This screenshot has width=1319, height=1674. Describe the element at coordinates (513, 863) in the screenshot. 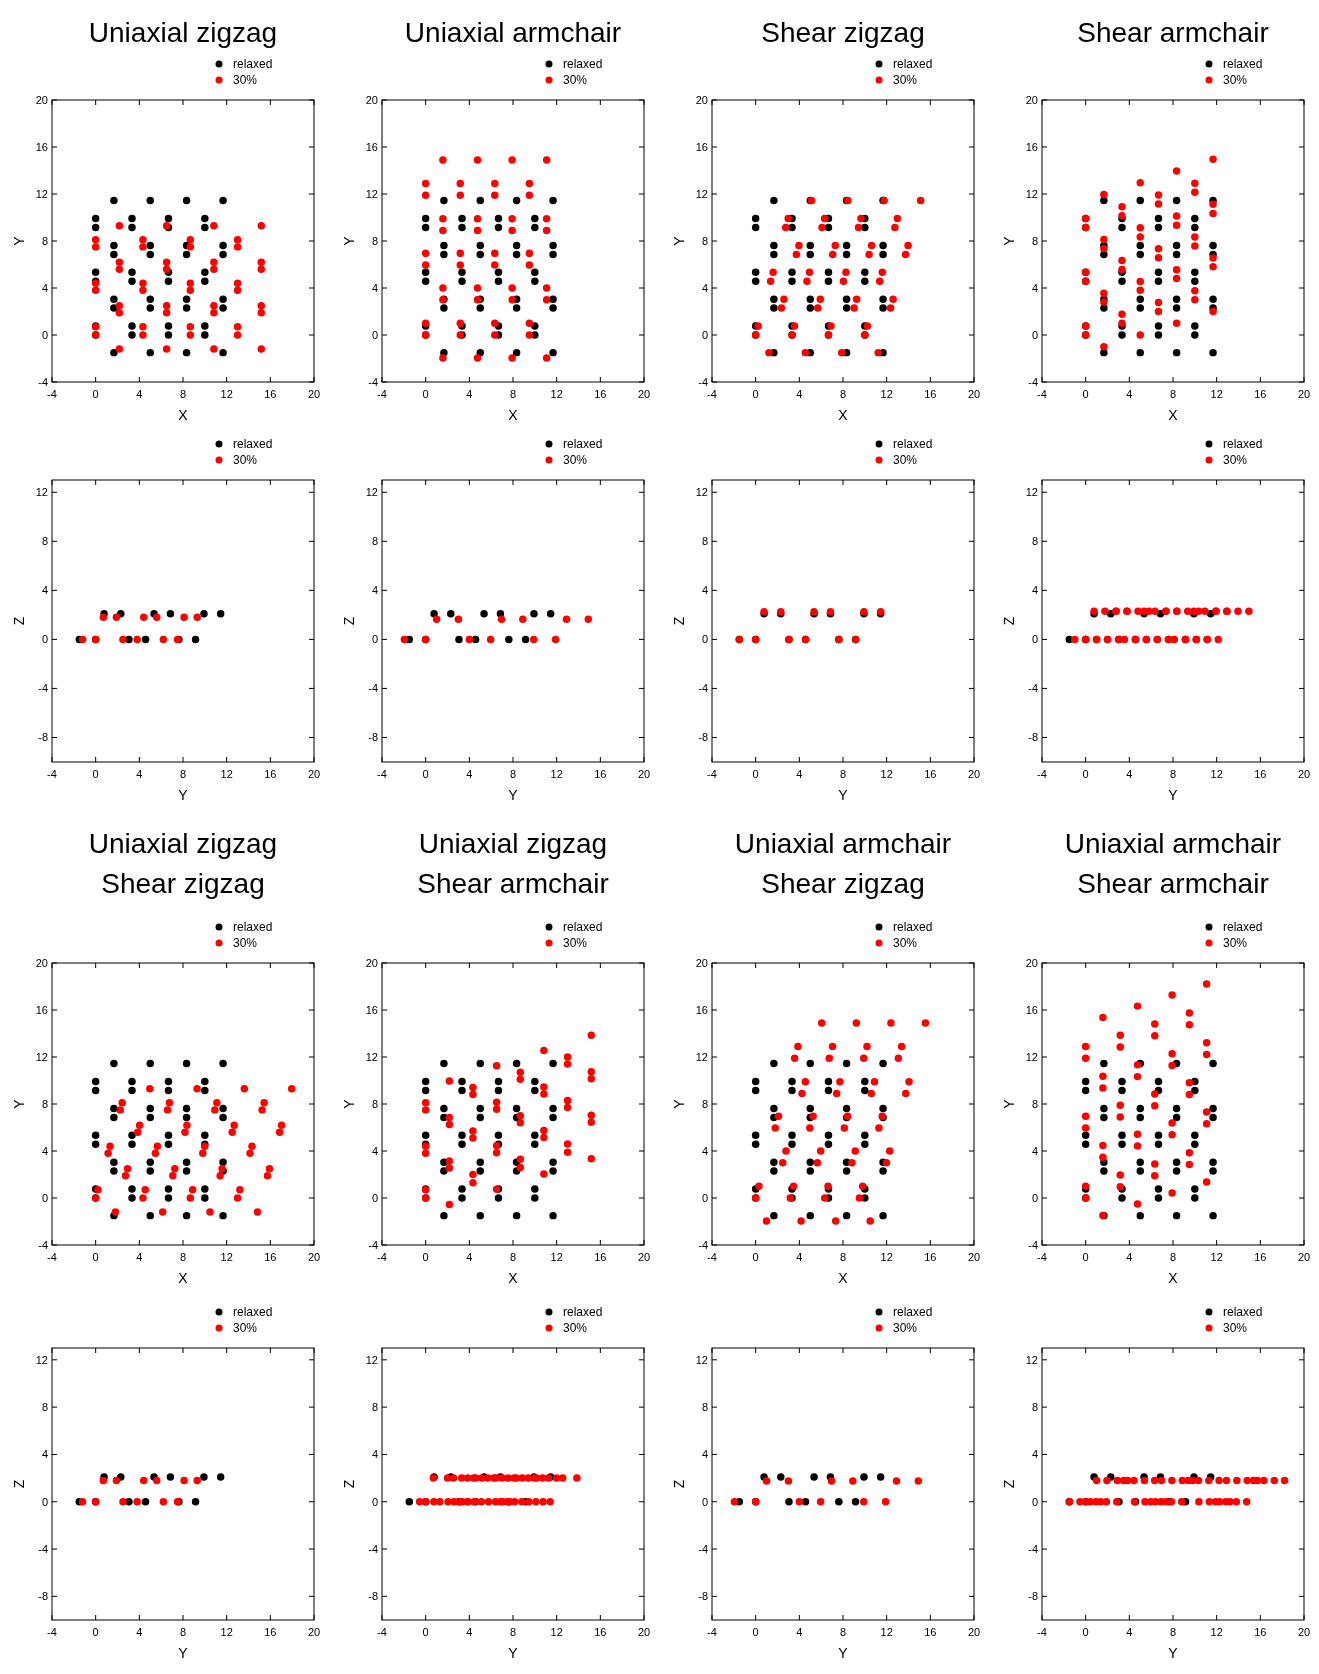

I see `chart-title: Uniaxial zigzag Shear armchair` at that location.